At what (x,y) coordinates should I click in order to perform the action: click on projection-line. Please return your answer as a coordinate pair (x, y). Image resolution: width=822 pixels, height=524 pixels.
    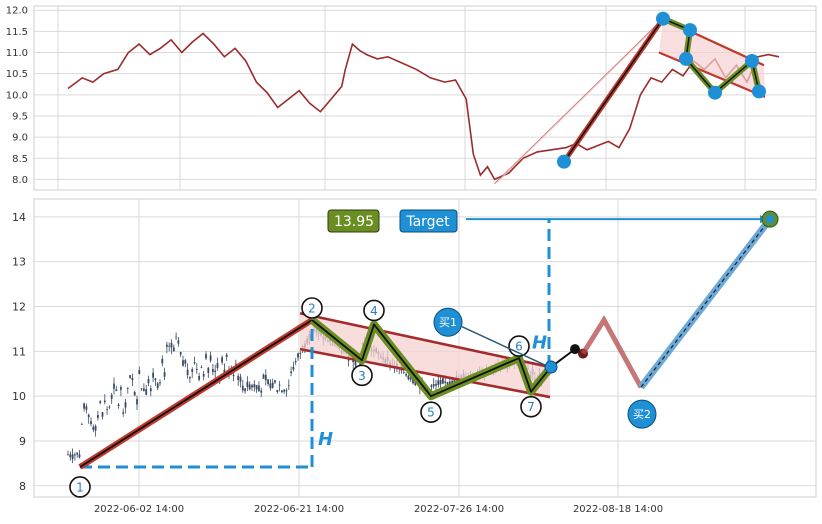
    Looking at the image, I should click on (612, 352).